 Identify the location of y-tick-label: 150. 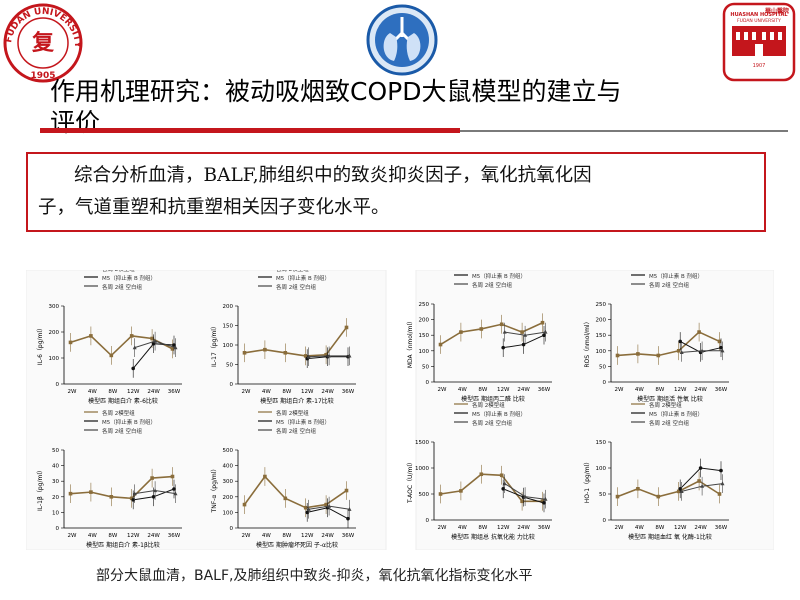
(424, 336).